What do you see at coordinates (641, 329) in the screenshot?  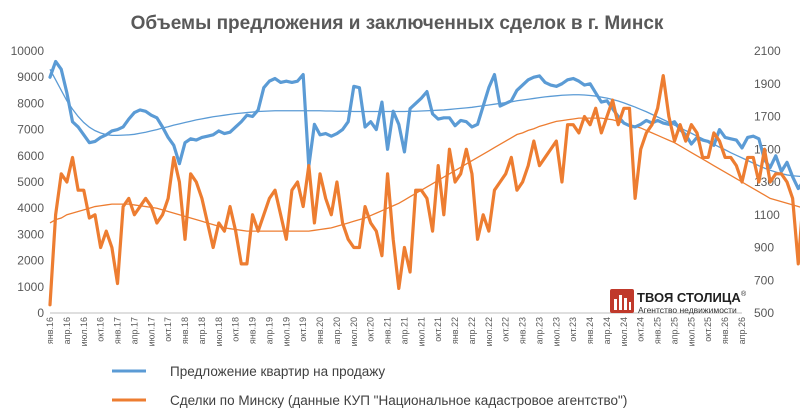 I see `x-tick-label: окт.24` at bounding box center [641, 329].